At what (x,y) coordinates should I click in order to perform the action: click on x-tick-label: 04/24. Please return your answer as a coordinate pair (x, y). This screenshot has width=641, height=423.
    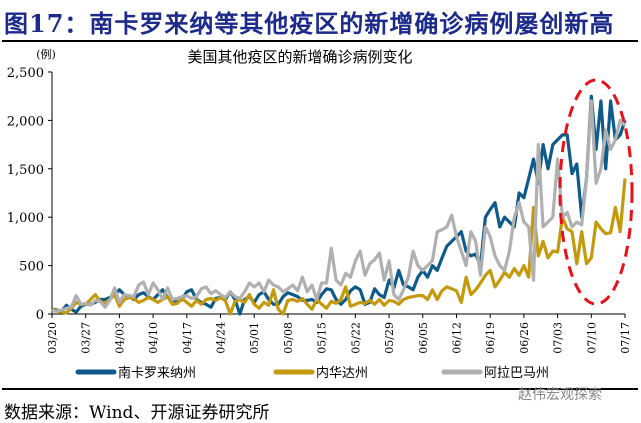
    Looking at the image, I should click on (221, 338).